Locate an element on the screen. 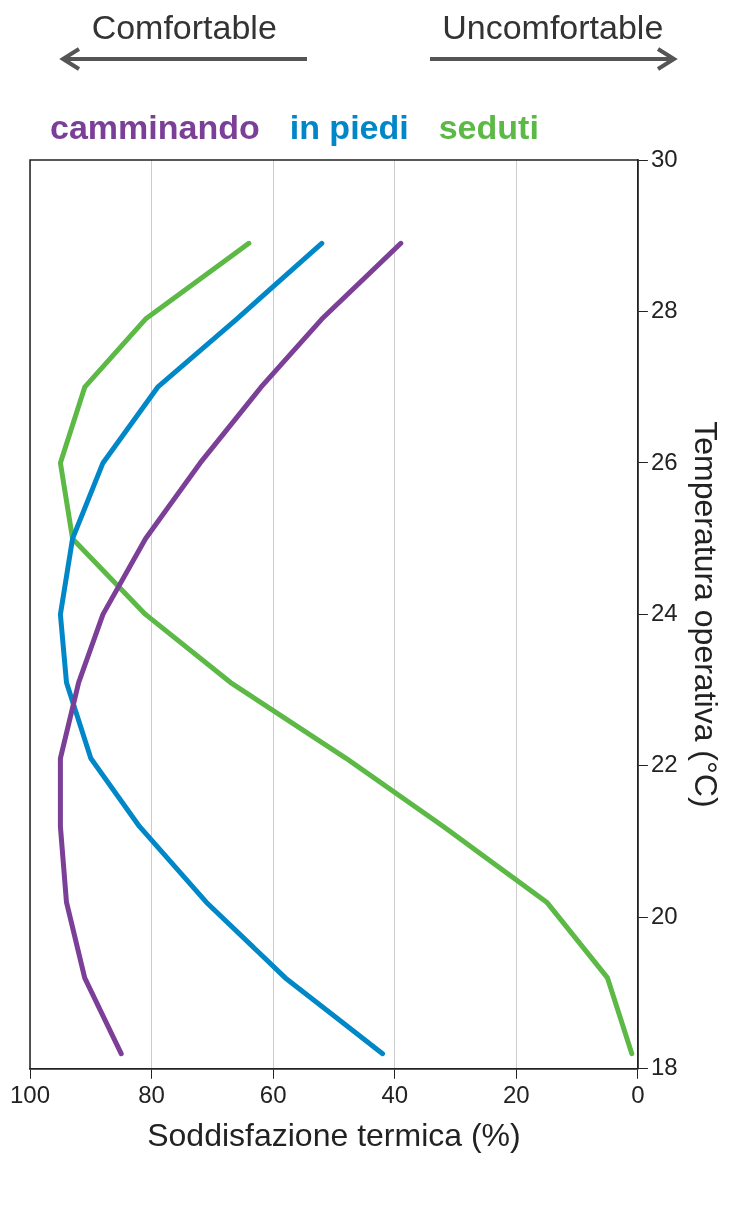 The width and height of the screenshot is (737, 1210). y-tick-label: 26 is located at coordinates (664, 461).